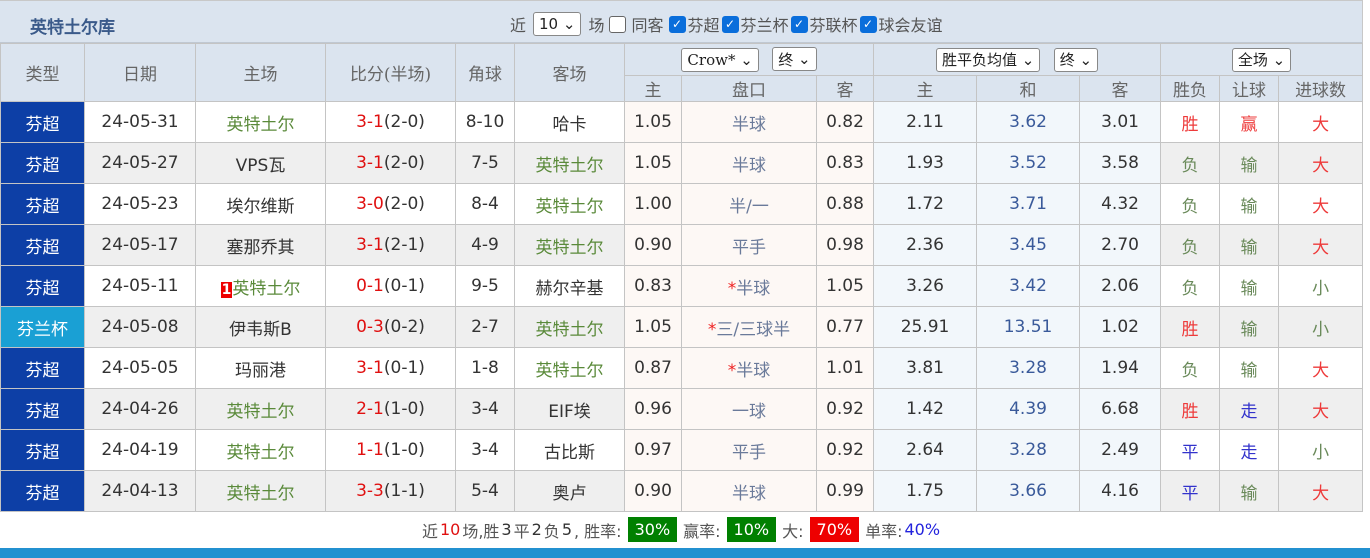  I want to click on summary-text: 单率:, so click(884, 531).